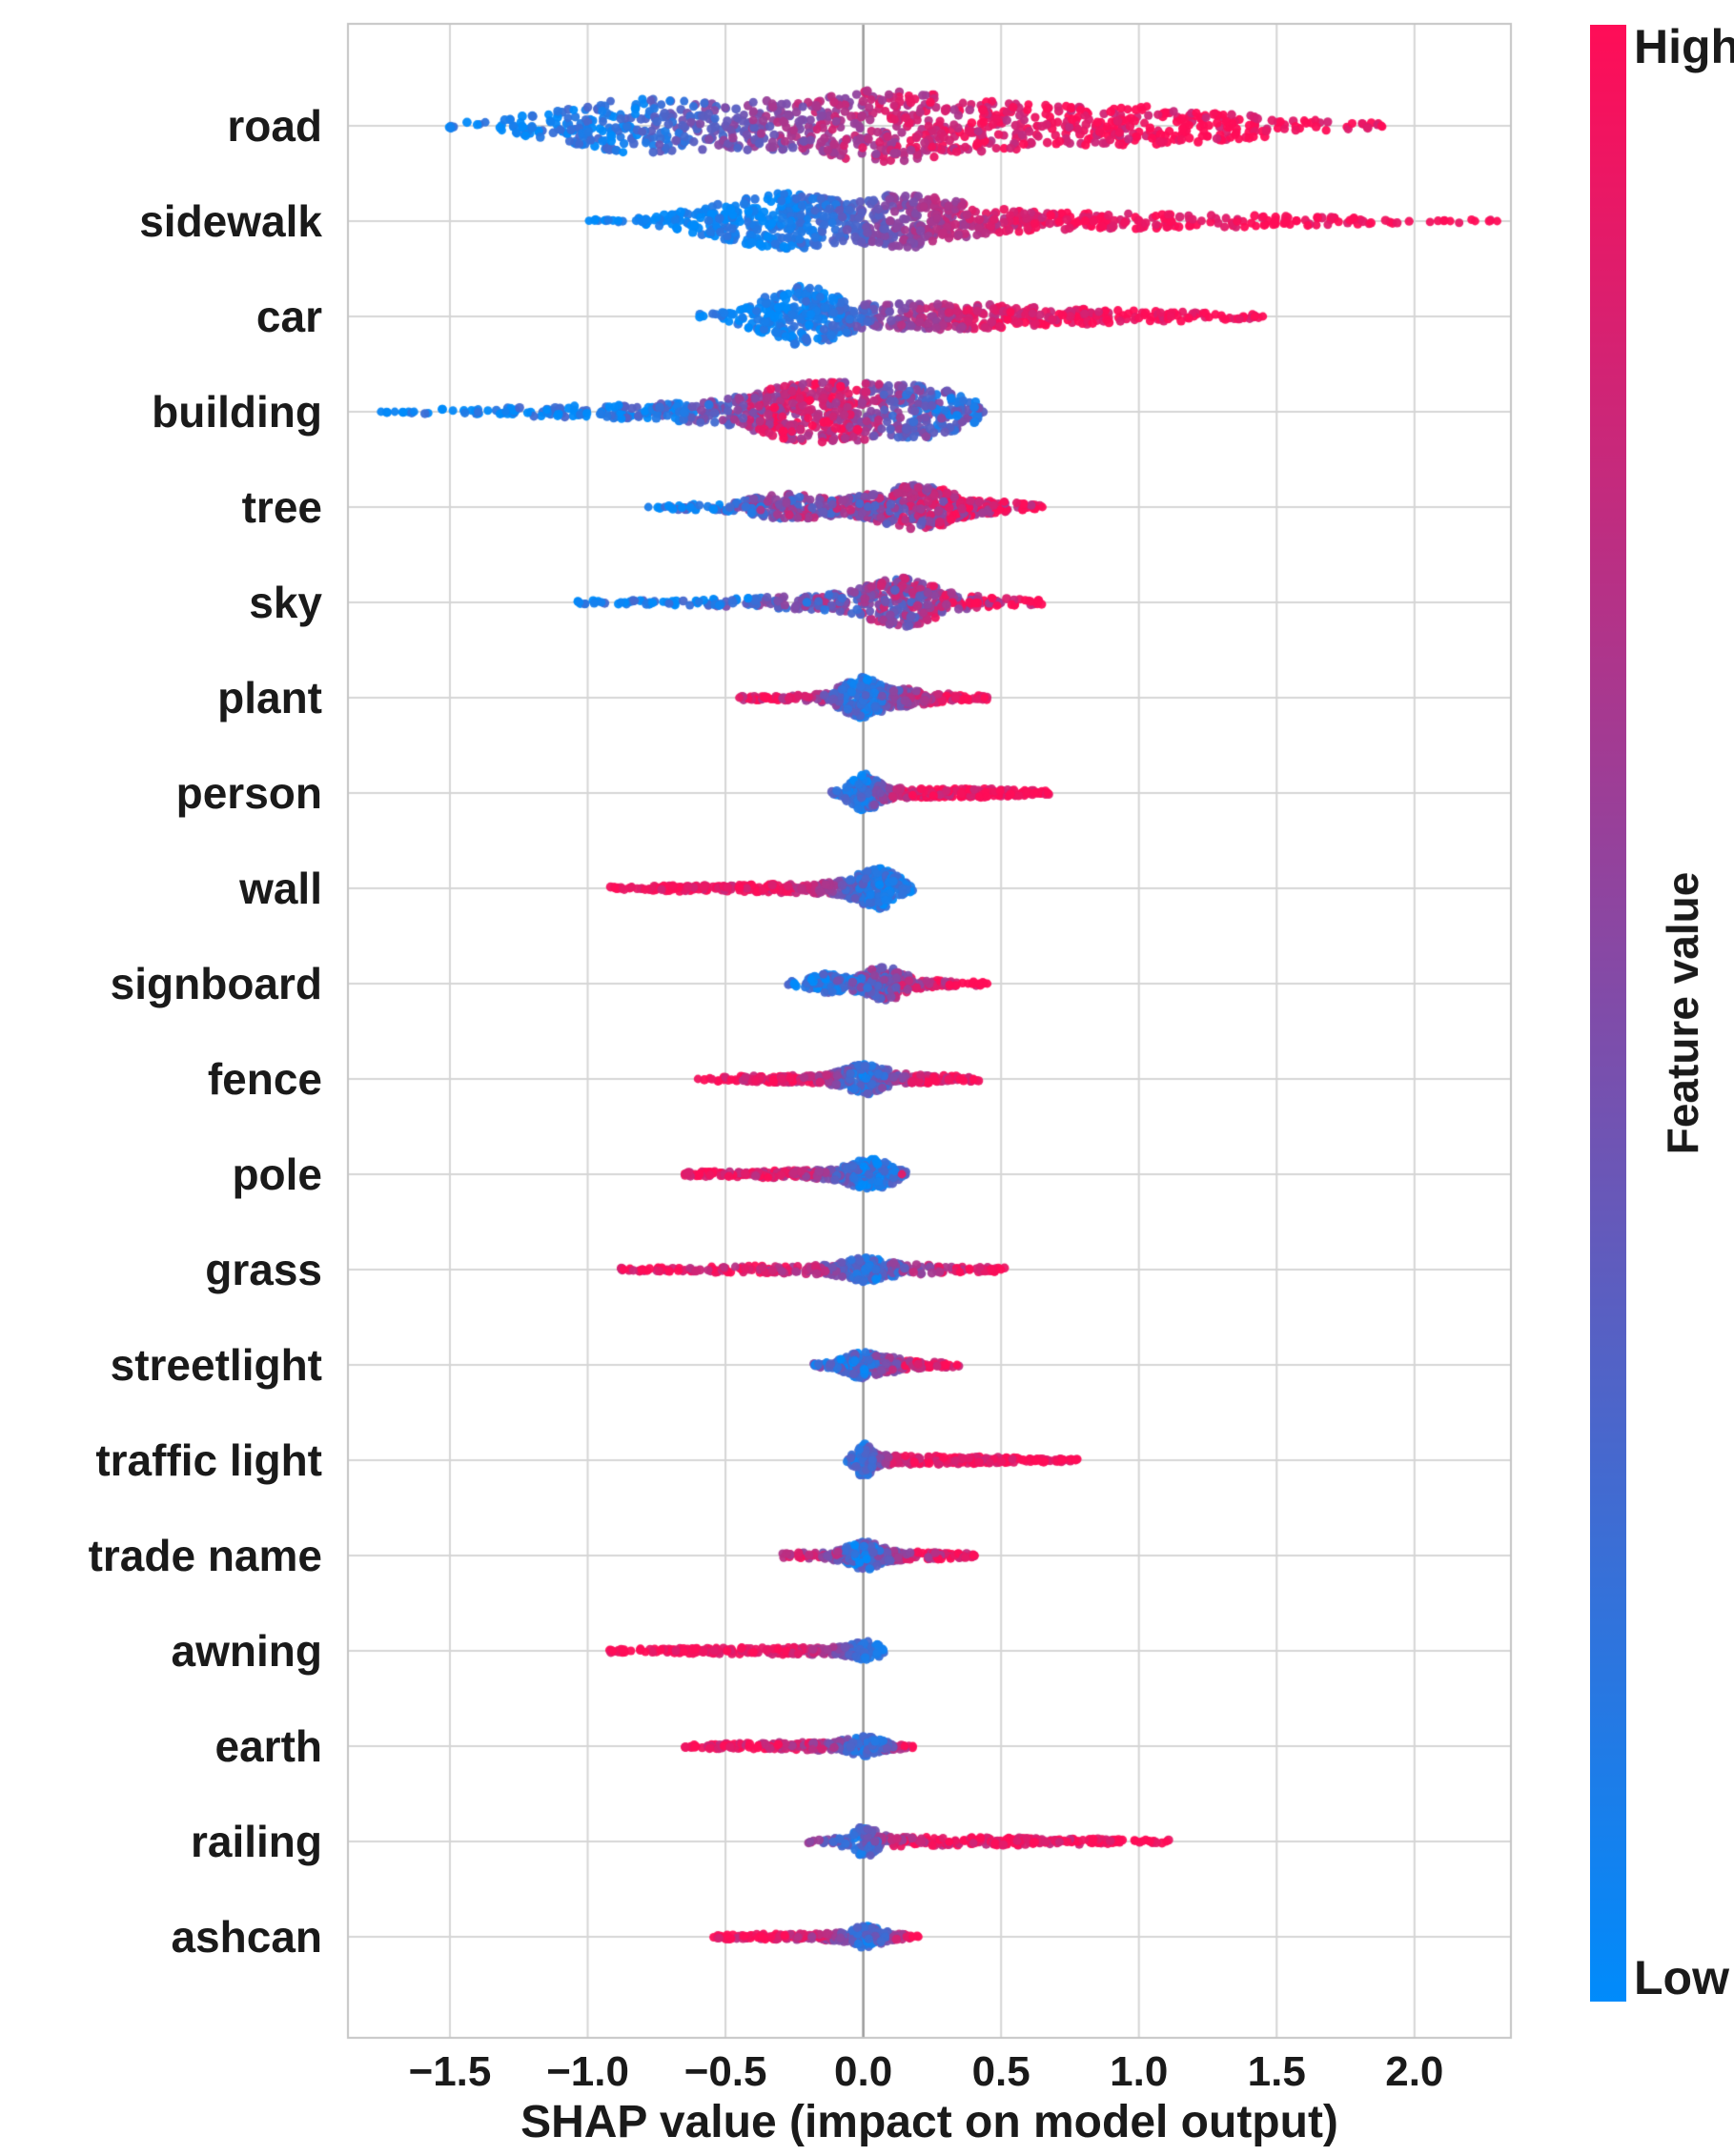  What do you see at coordinates (230, 221) in the screenshot?
I see `feature-label-sidewalk: sidewalk` at bounding box center [230, 221].